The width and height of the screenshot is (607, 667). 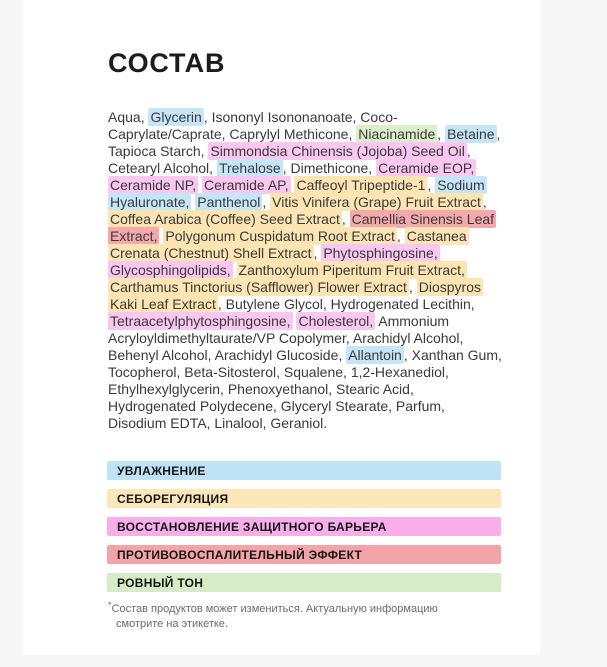 What do you see at coordinates (304, 470) in the screenshot?
I see `legend-item: УВЛАЖНЕНИЕ` at bounding box center [304, 470].